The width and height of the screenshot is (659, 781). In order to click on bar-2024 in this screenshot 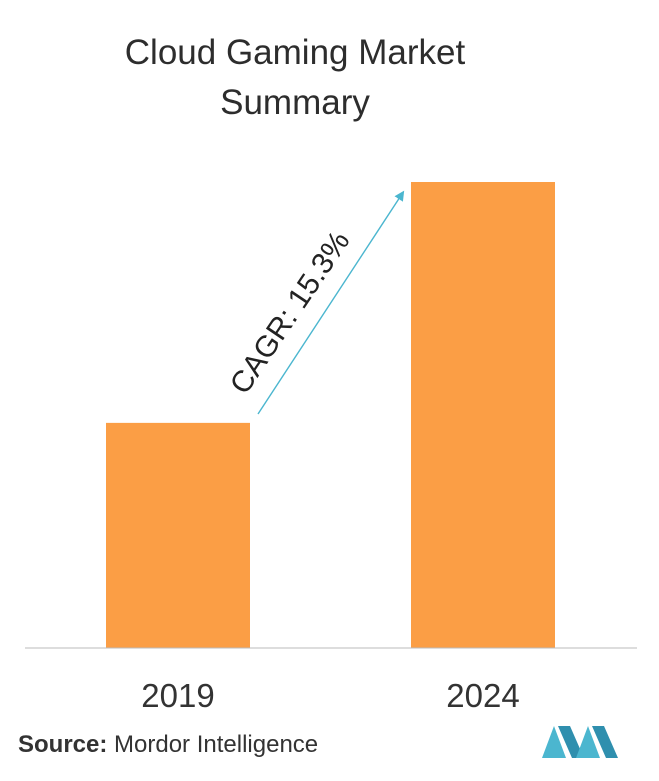, I will do `click(483, 415)`.